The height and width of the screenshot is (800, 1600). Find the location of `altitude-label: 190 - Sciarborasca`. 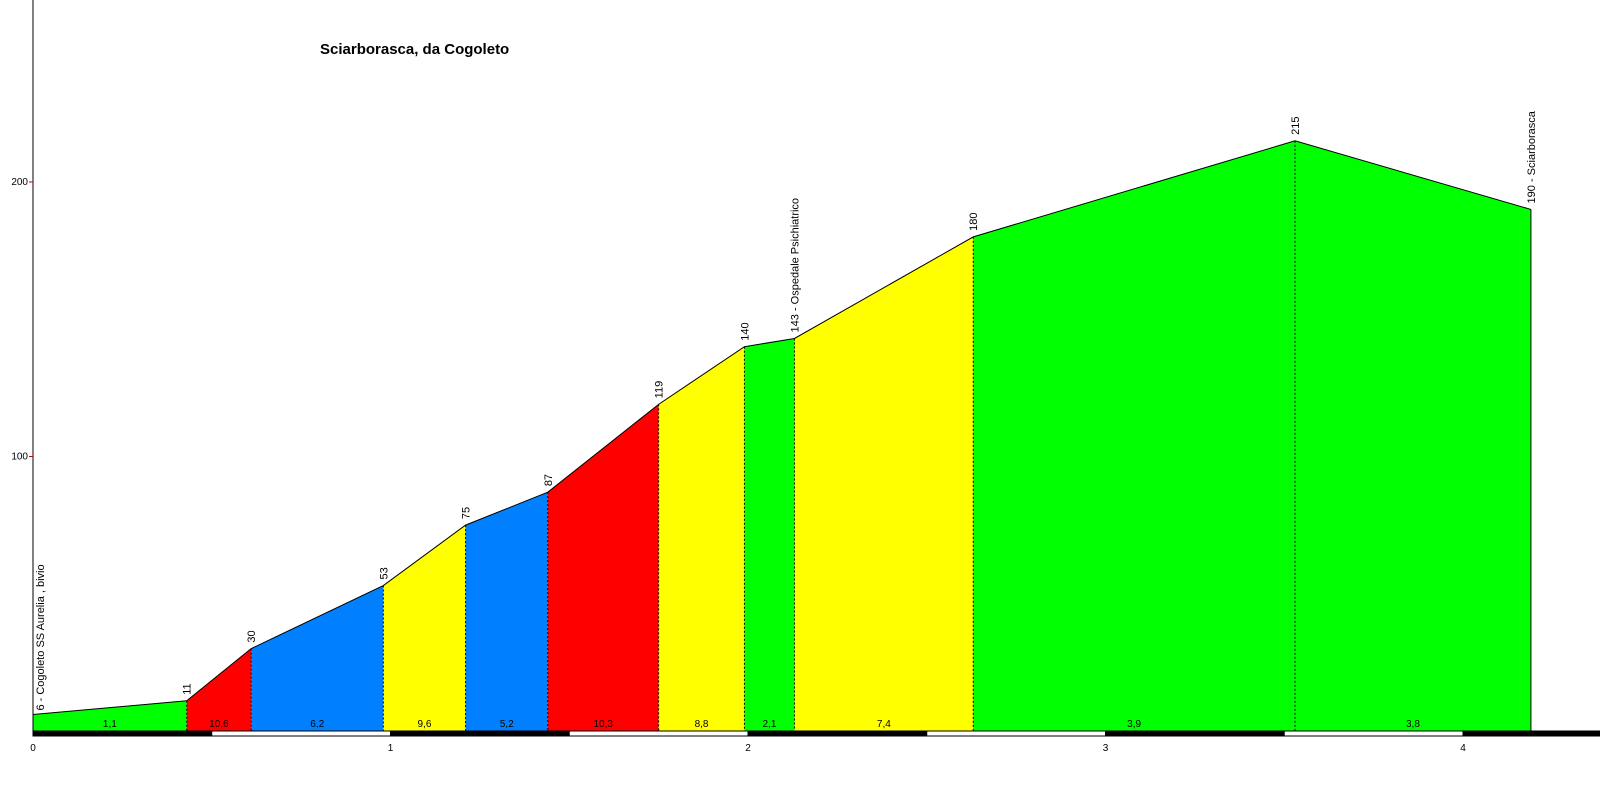

altitude-label: 190 - Sciarborasca is located at coordinates (1532, 156).